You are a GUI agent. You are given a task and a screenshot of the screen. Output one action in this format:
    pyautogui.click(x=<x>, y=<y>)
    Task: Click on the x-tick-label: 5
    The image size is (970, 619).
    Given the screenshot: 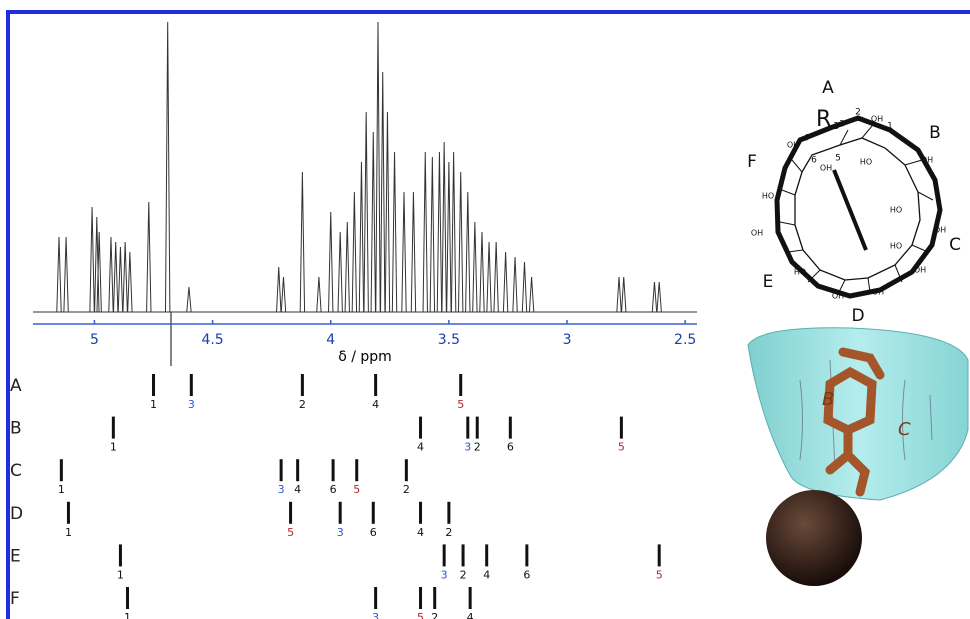 What is the action you would take?
    pyautogui.click(x=94, y=340)
    